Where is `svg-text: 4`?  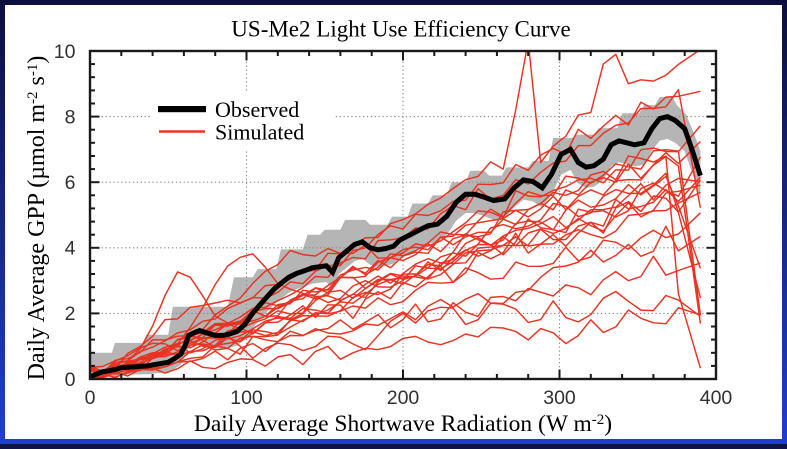 svg-text: 4 is located at coordinates (70, 249).